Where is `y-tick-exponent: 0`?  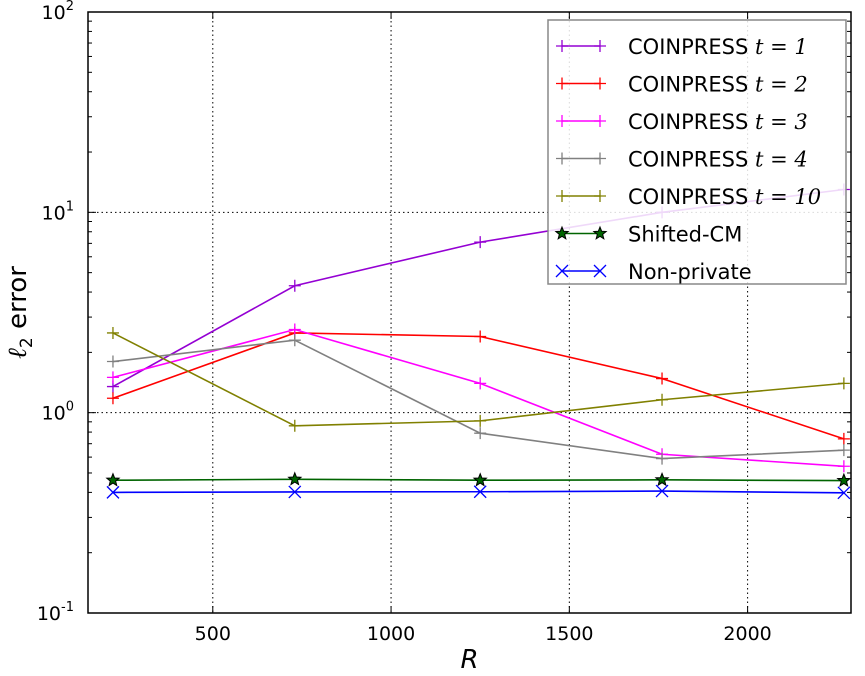
y-tick-exponent: 0 is located at coordinates (70, 407).